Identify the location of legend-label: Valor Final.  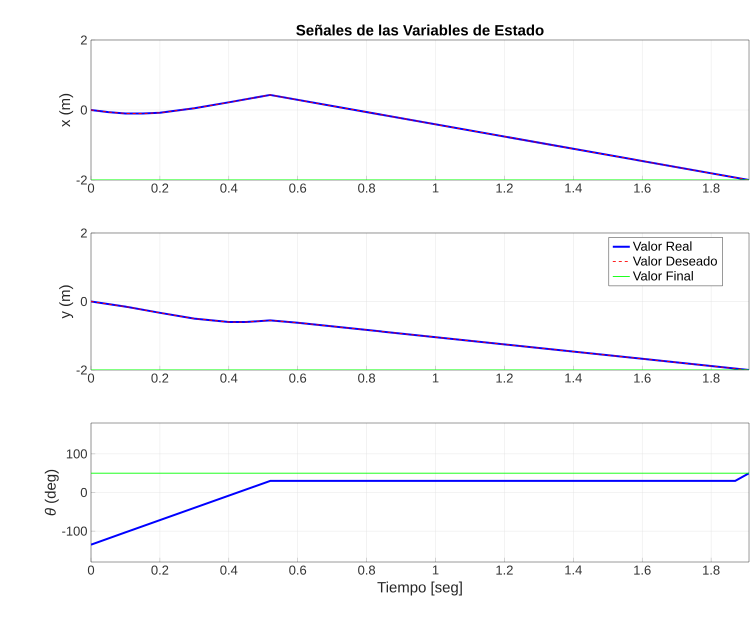
(662, 276).